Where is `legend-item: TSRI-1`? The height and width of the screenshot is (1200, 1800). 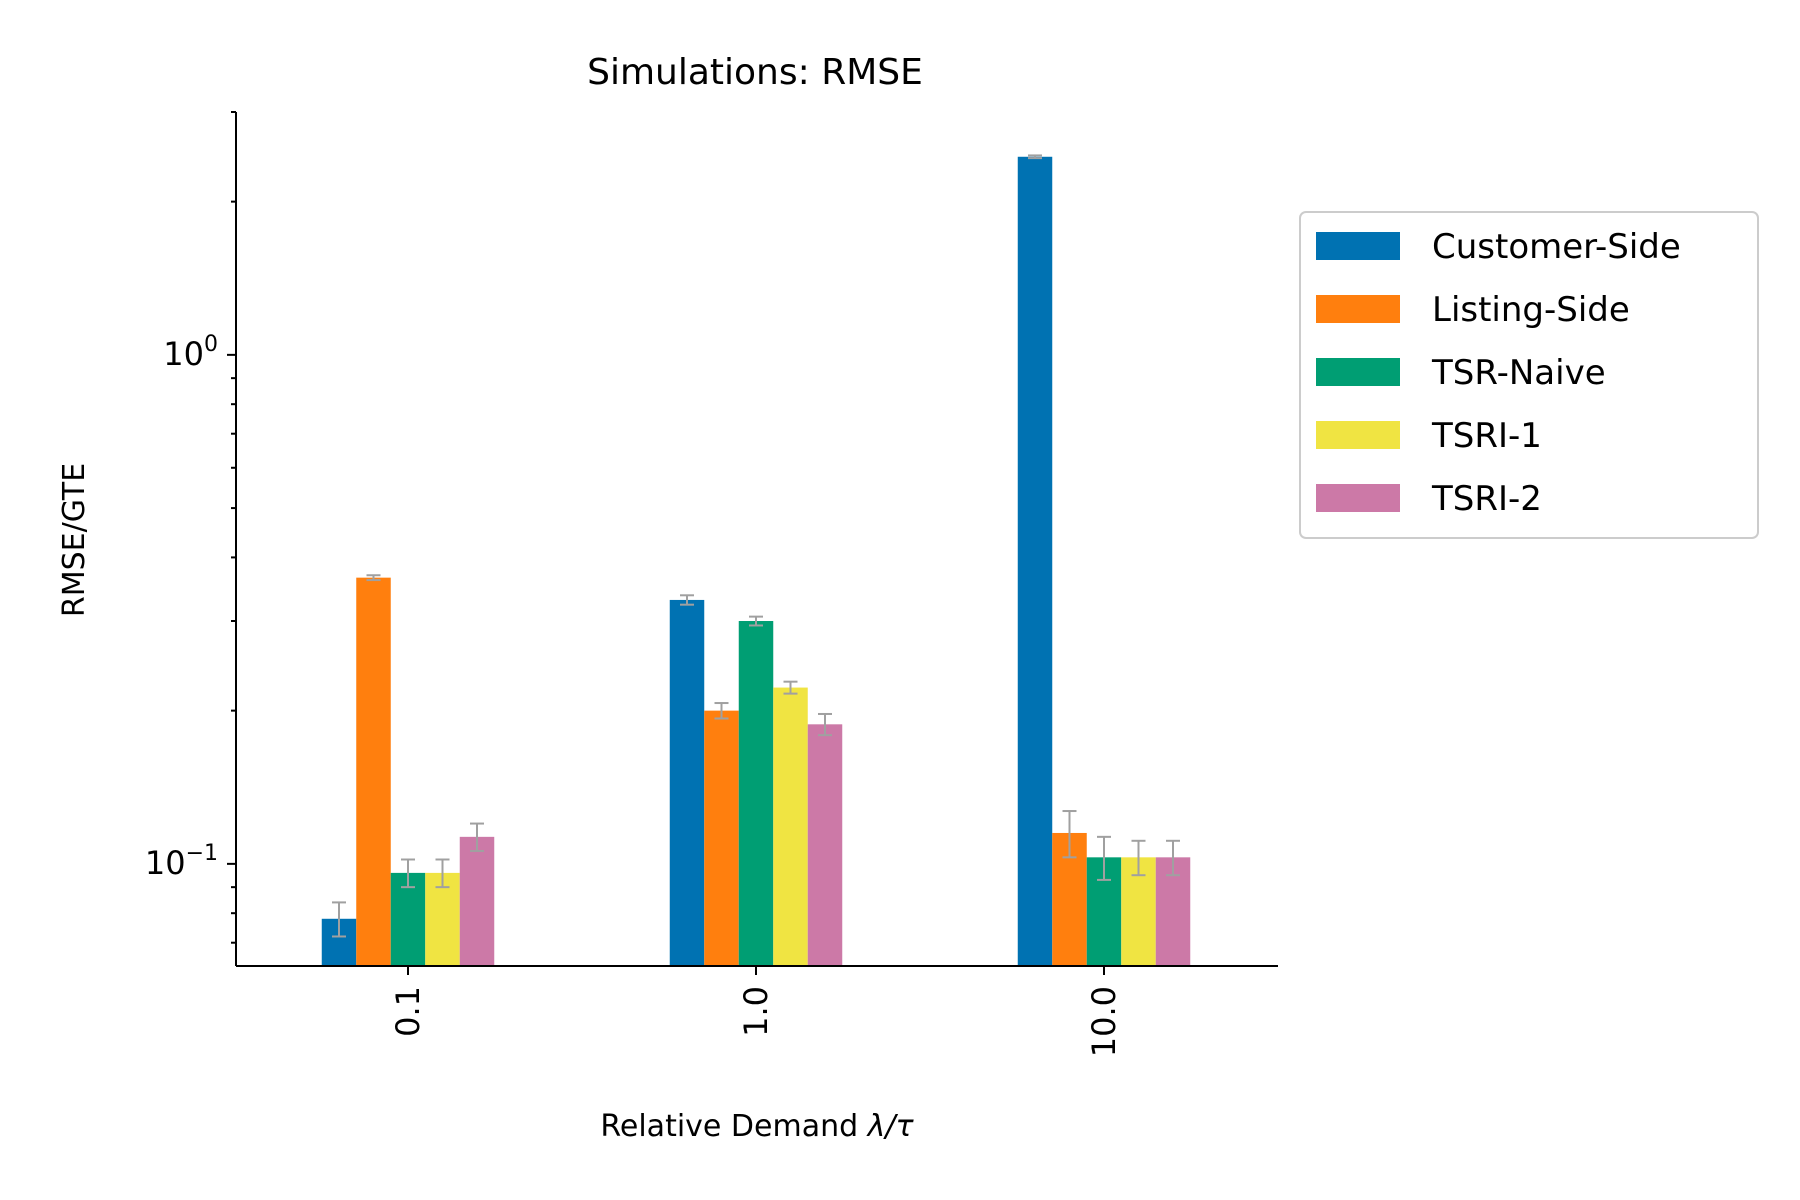
legend-item: TSRI-1 is located at coordinates (1429, 436).